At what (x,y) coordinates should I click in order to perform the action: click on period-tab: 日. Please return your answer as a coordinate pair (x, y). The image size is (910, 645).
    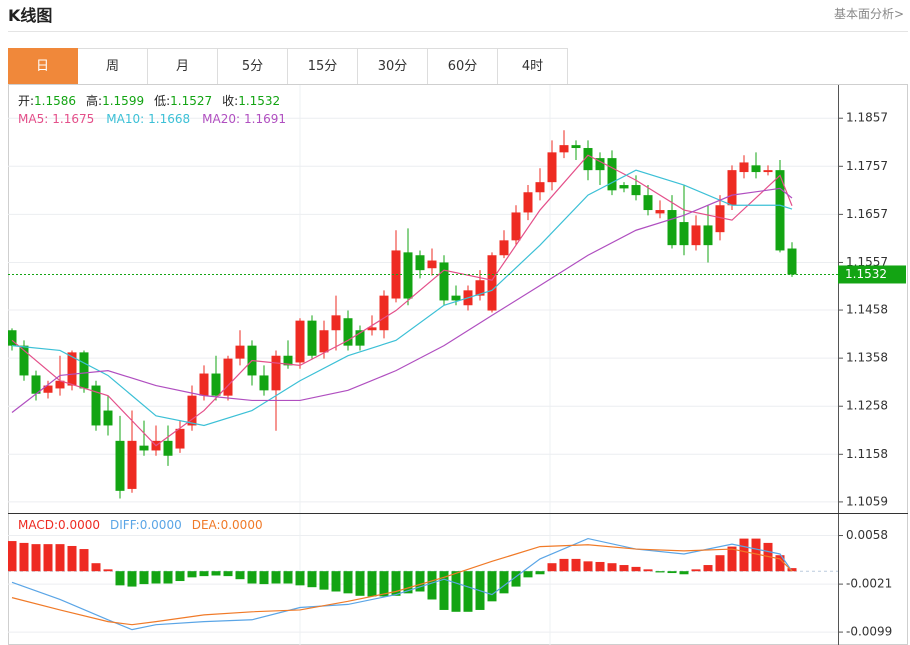
    Looking at the image, I should click on (43, 66).